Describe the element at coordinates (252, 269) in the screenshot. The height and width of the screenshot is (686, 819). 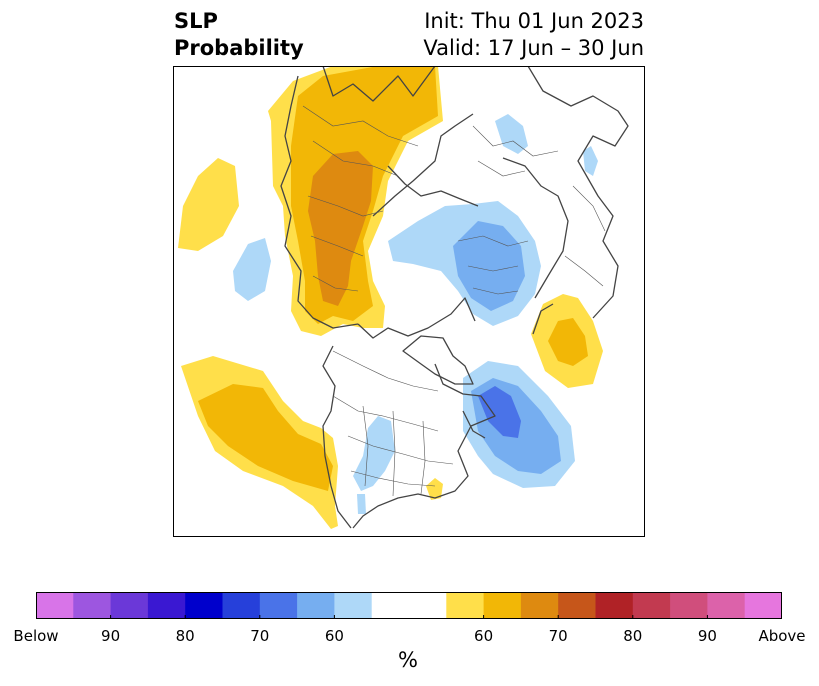
I see `below-region-north-pacific` at that location.